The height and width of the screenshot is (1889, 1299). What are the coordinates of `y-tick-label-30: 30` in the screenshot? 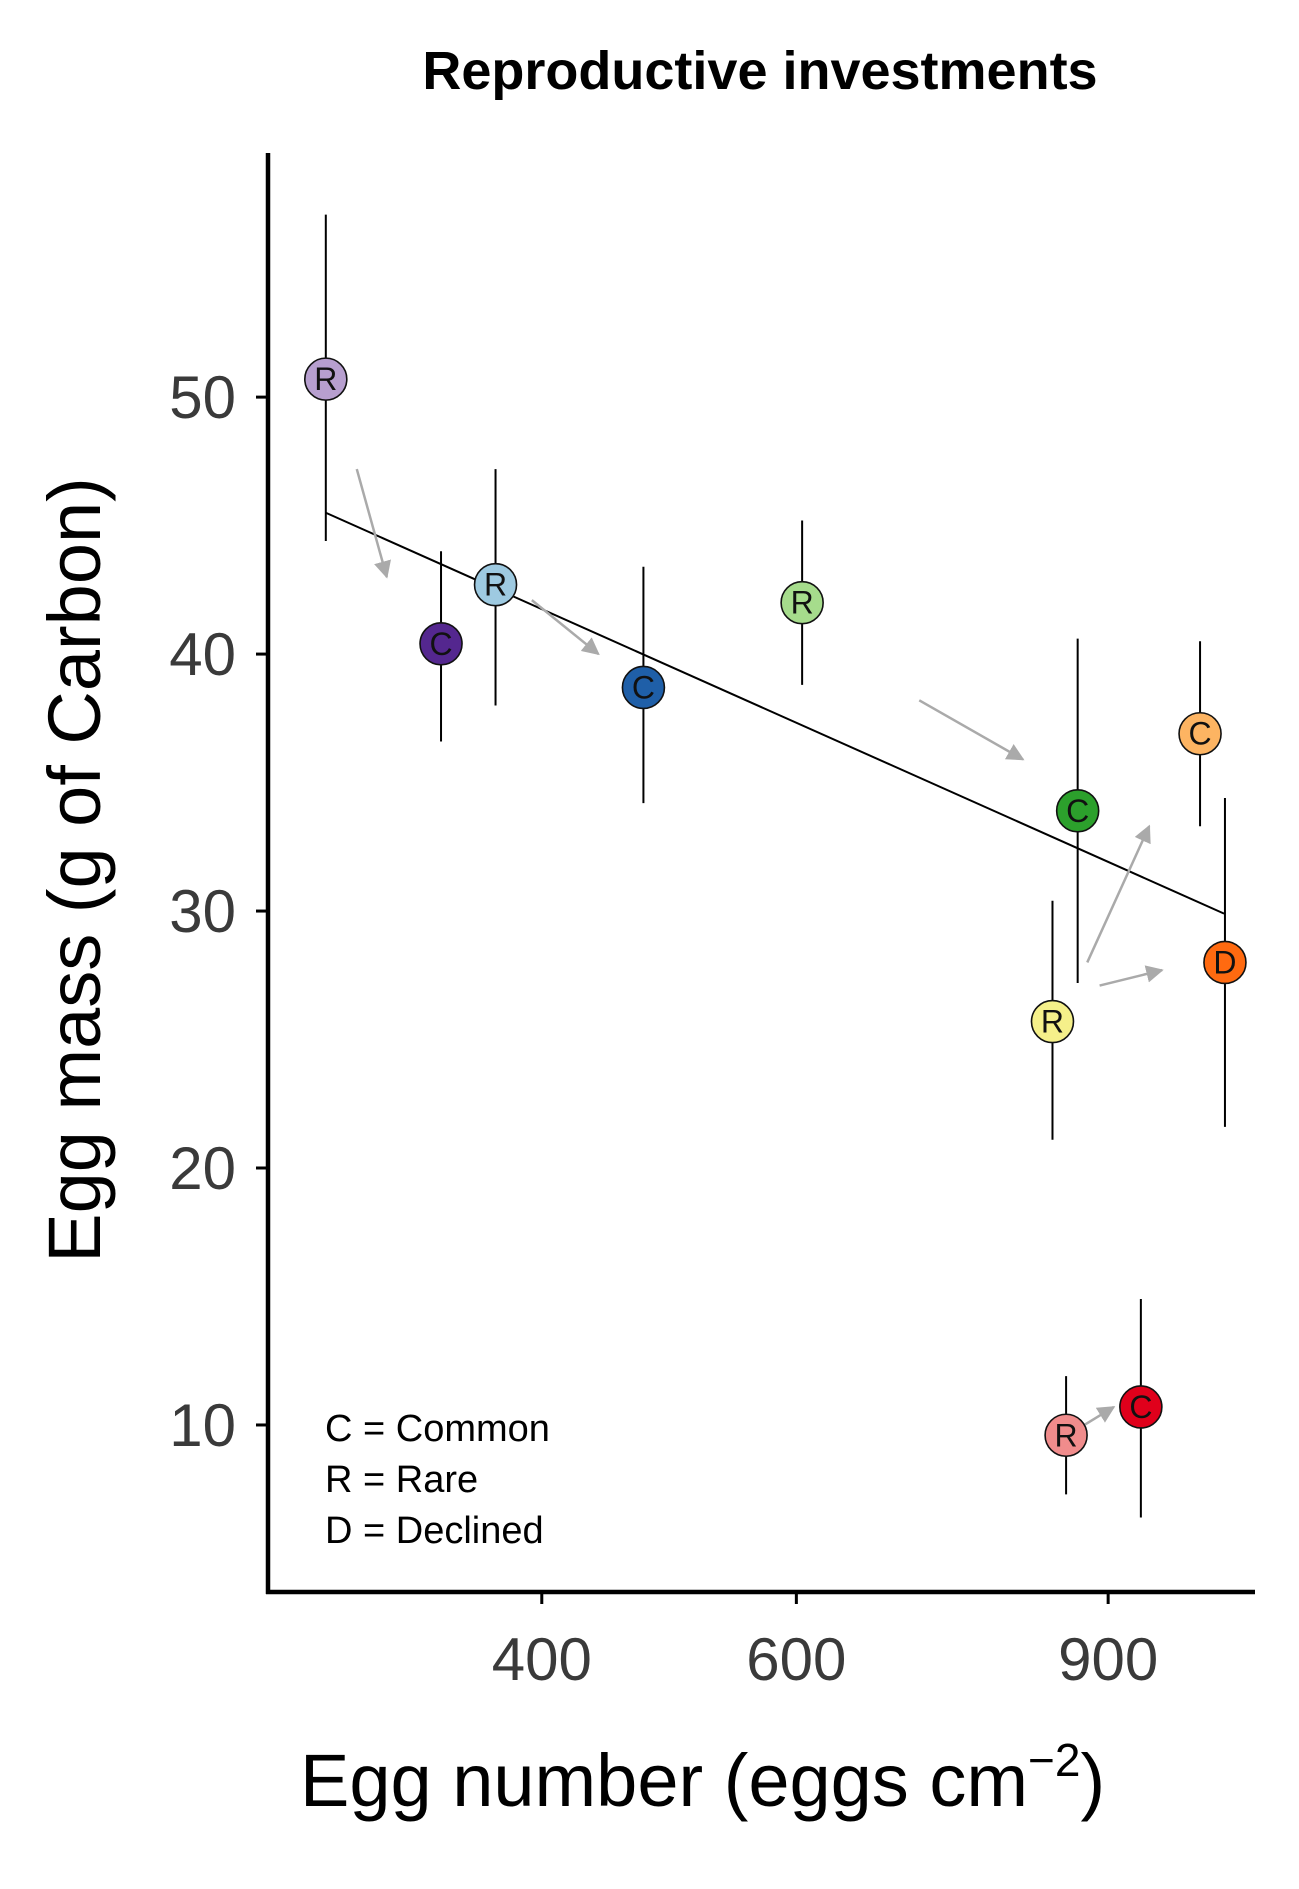 It's located at (202, 911).